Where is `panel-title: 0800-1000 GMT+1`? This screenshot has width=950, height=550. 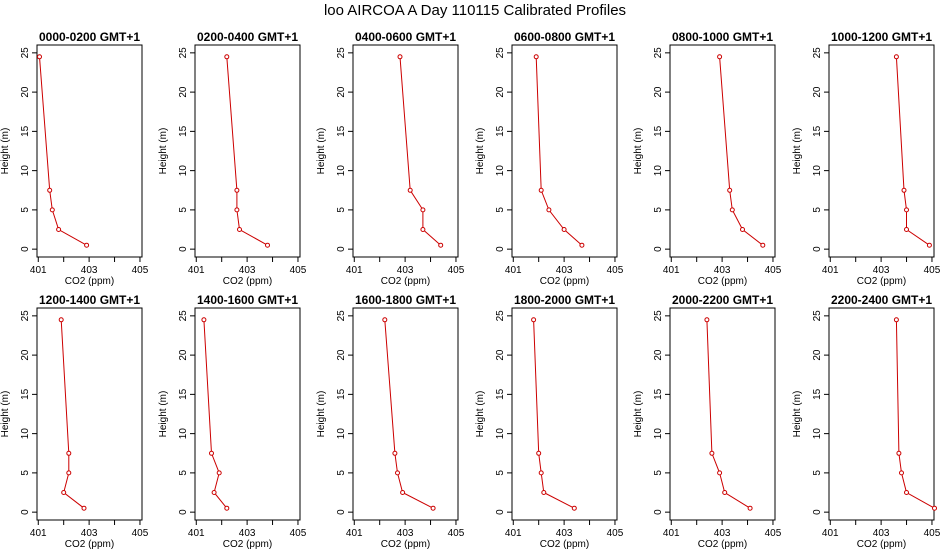 panel-title: 0800-1000 GMT+1 is located at coordinates (722, 37).